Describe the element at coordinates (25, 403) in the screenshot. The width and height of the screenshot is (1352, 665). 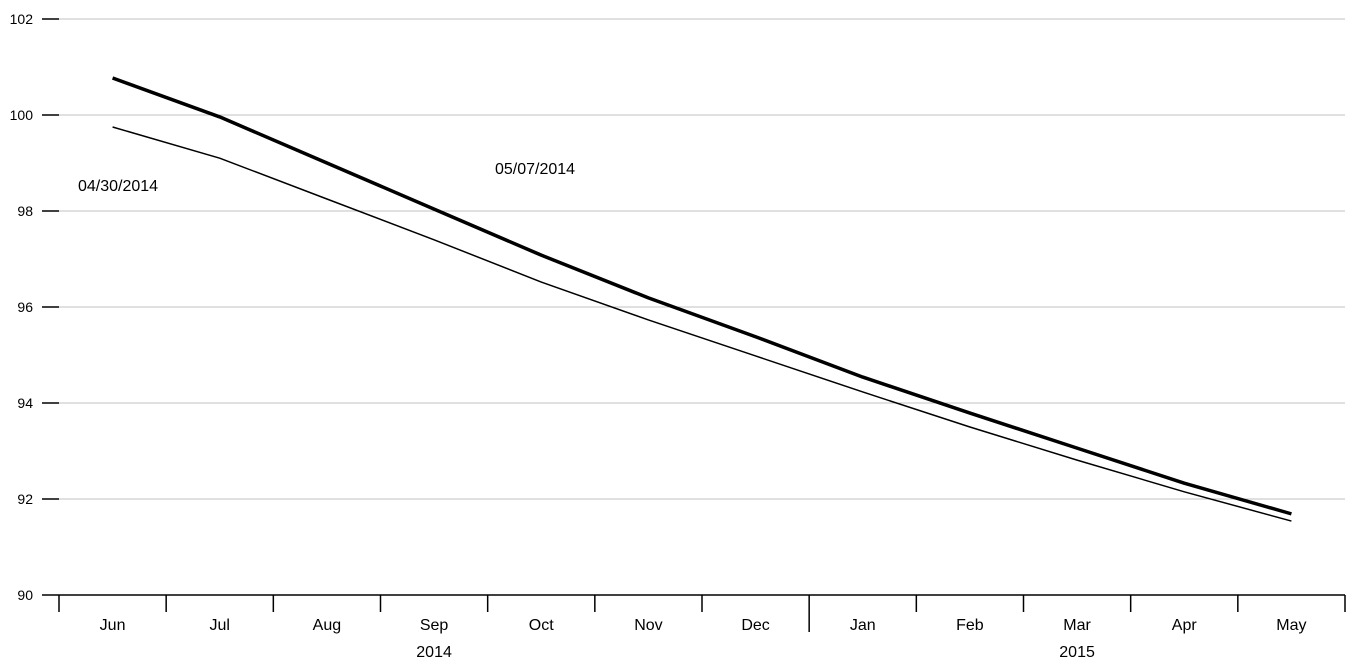
I see `y-tick-label: 94` at that location.